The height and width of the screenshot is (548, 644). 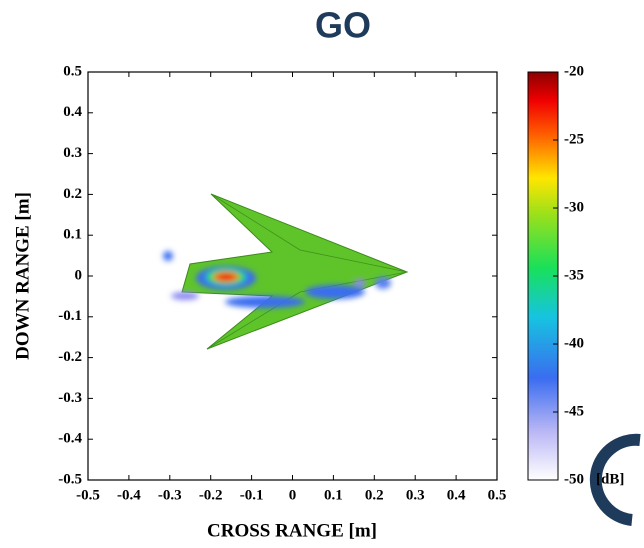 I want to click on aircraft-edge, so click(x=307, y=271).